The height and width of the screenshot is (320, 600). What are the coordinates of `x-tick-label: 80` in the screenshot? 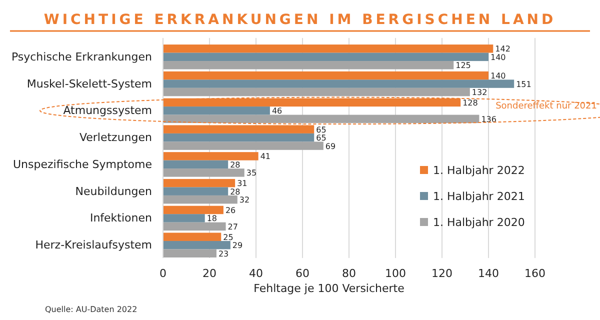 It's located at (349, 273).